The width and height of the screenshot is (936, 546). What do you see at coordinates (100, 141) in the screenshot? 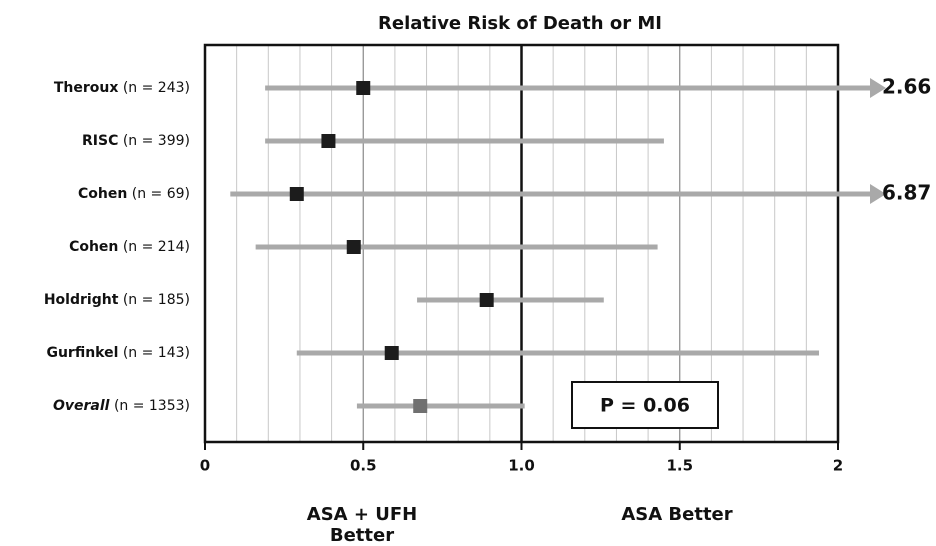
I see `study-name: RISC` at bounding box center [100, 141].